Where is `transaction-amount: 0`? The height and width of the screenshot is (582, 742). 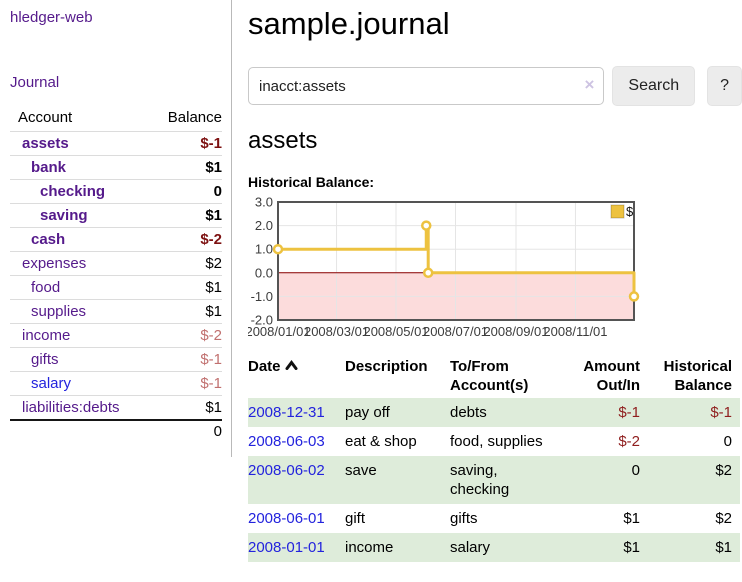
transaction-amount: 0 is located at coordinates (635, 470).